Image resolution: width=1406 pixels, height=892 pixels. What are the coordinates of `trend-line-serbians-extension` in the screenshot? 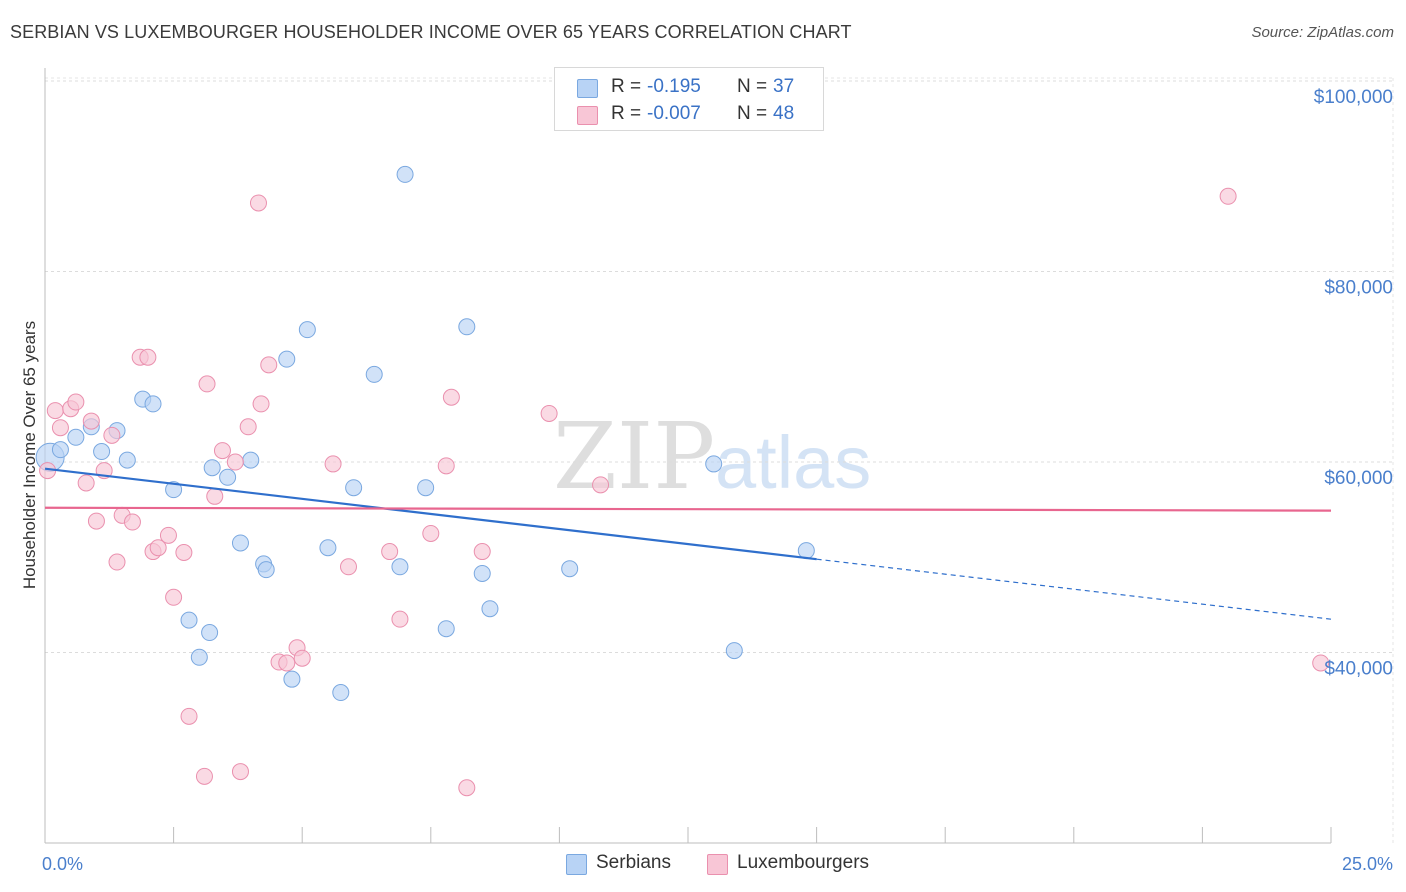 It's located at (1074, 589).